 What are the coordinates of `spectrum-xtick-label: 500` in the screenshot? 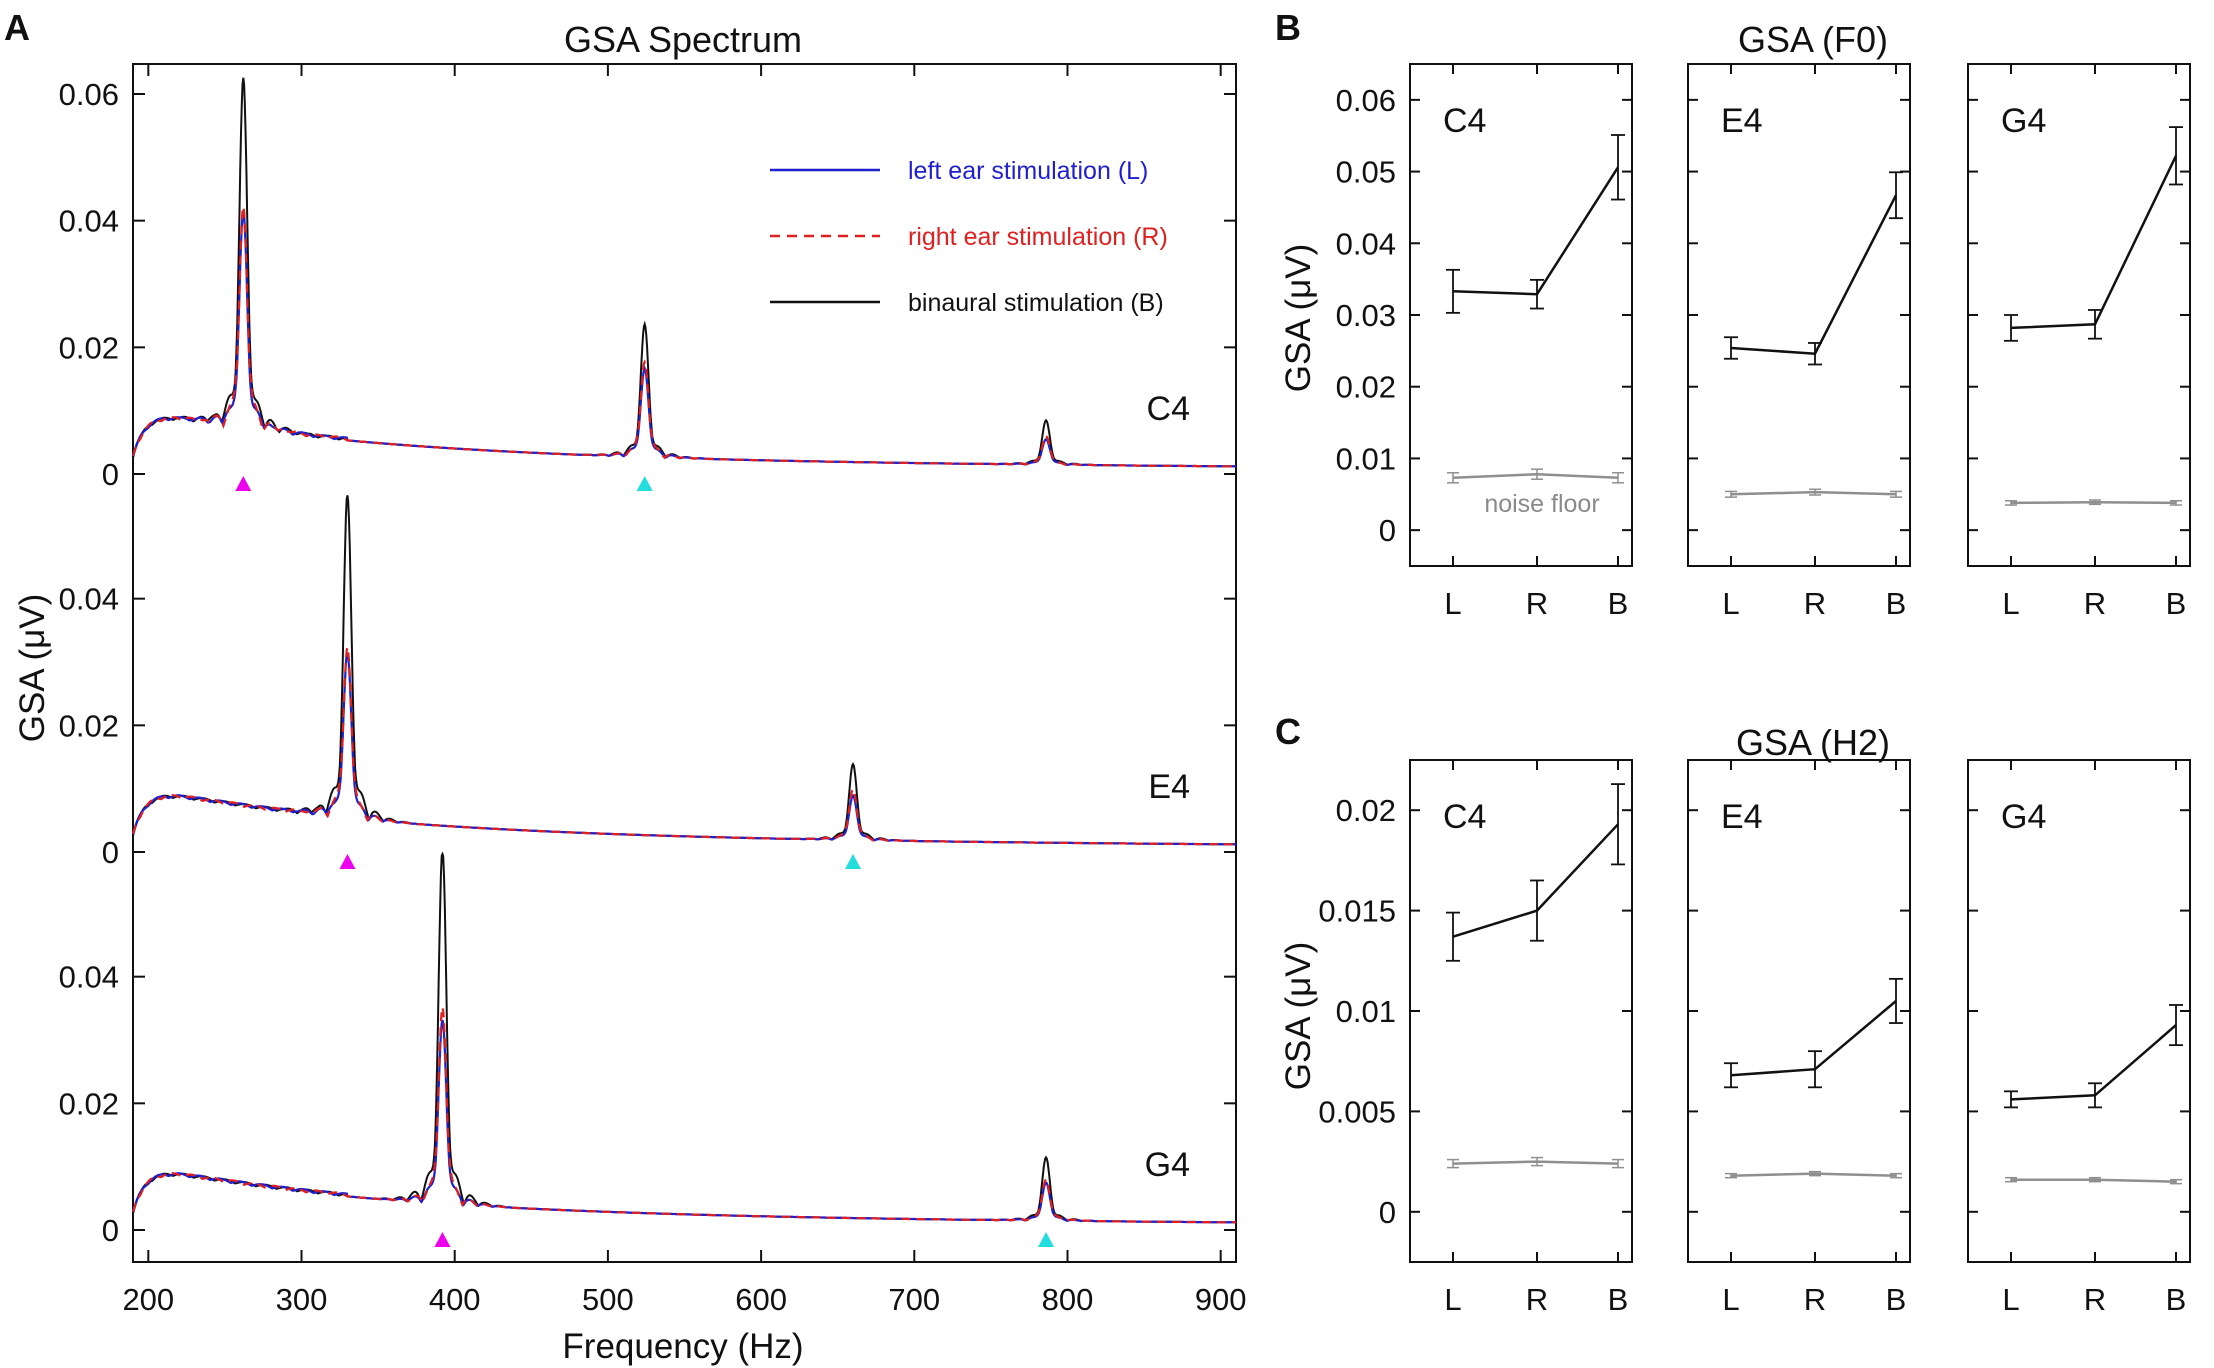 It's located at (608, 1299).